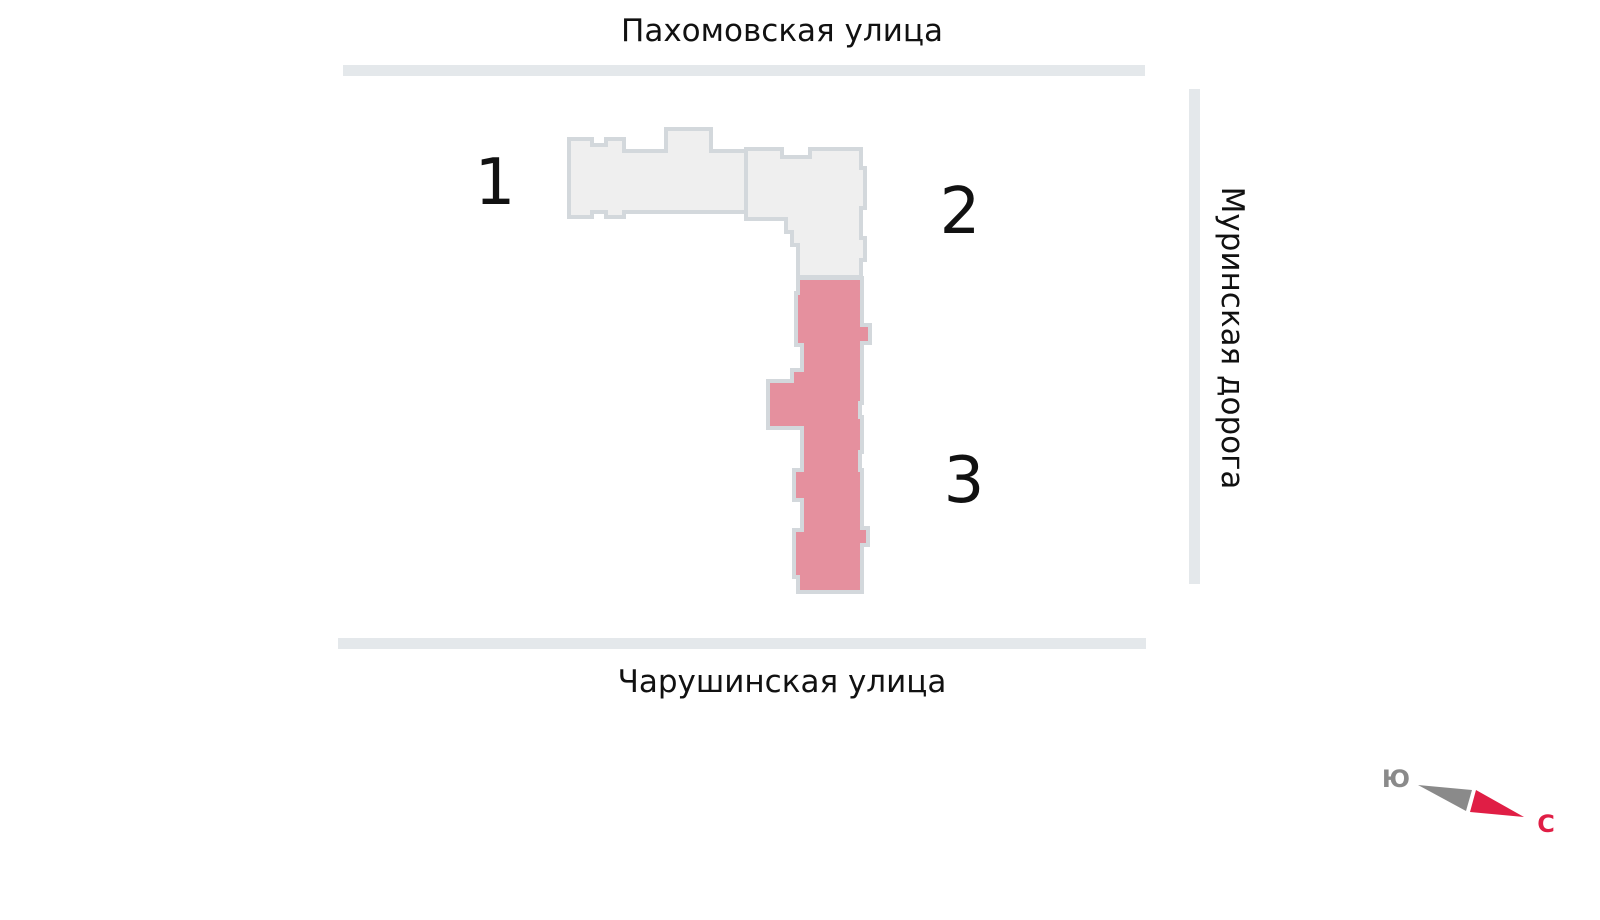 The width and height of the screenshot is (1600, 920). What do you see at coordinates (782, 682) in the screenshot?
I see `street-label-bottom: Чарушинская улица` at bounding box center [782, 682].